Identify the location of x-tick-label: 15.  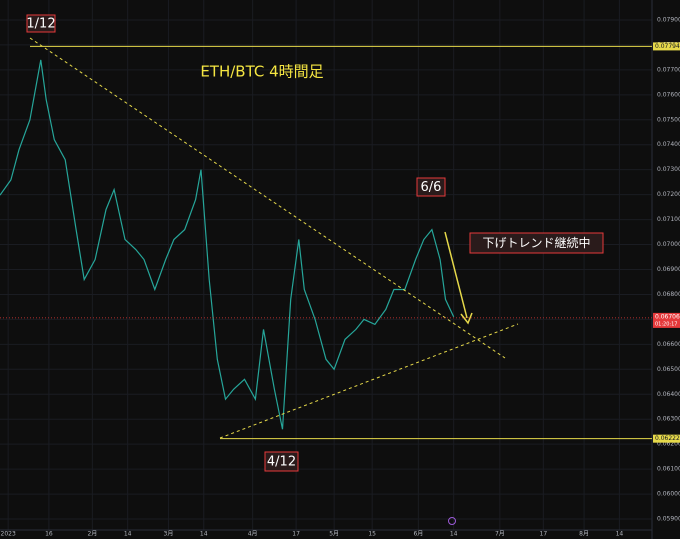
(372, 534).